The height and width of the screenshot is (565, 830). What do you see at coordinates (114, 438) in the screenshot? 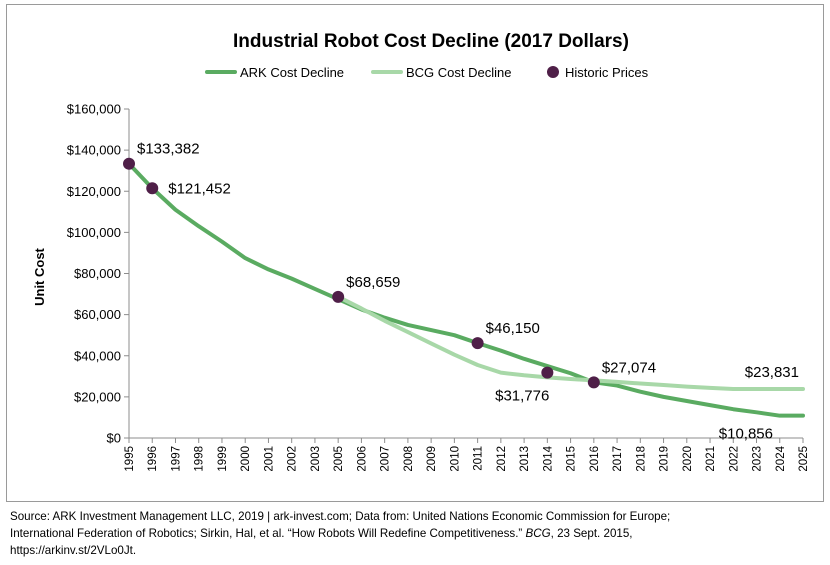
I see `y-tick-label: $0` at bounding box center [114, 438].